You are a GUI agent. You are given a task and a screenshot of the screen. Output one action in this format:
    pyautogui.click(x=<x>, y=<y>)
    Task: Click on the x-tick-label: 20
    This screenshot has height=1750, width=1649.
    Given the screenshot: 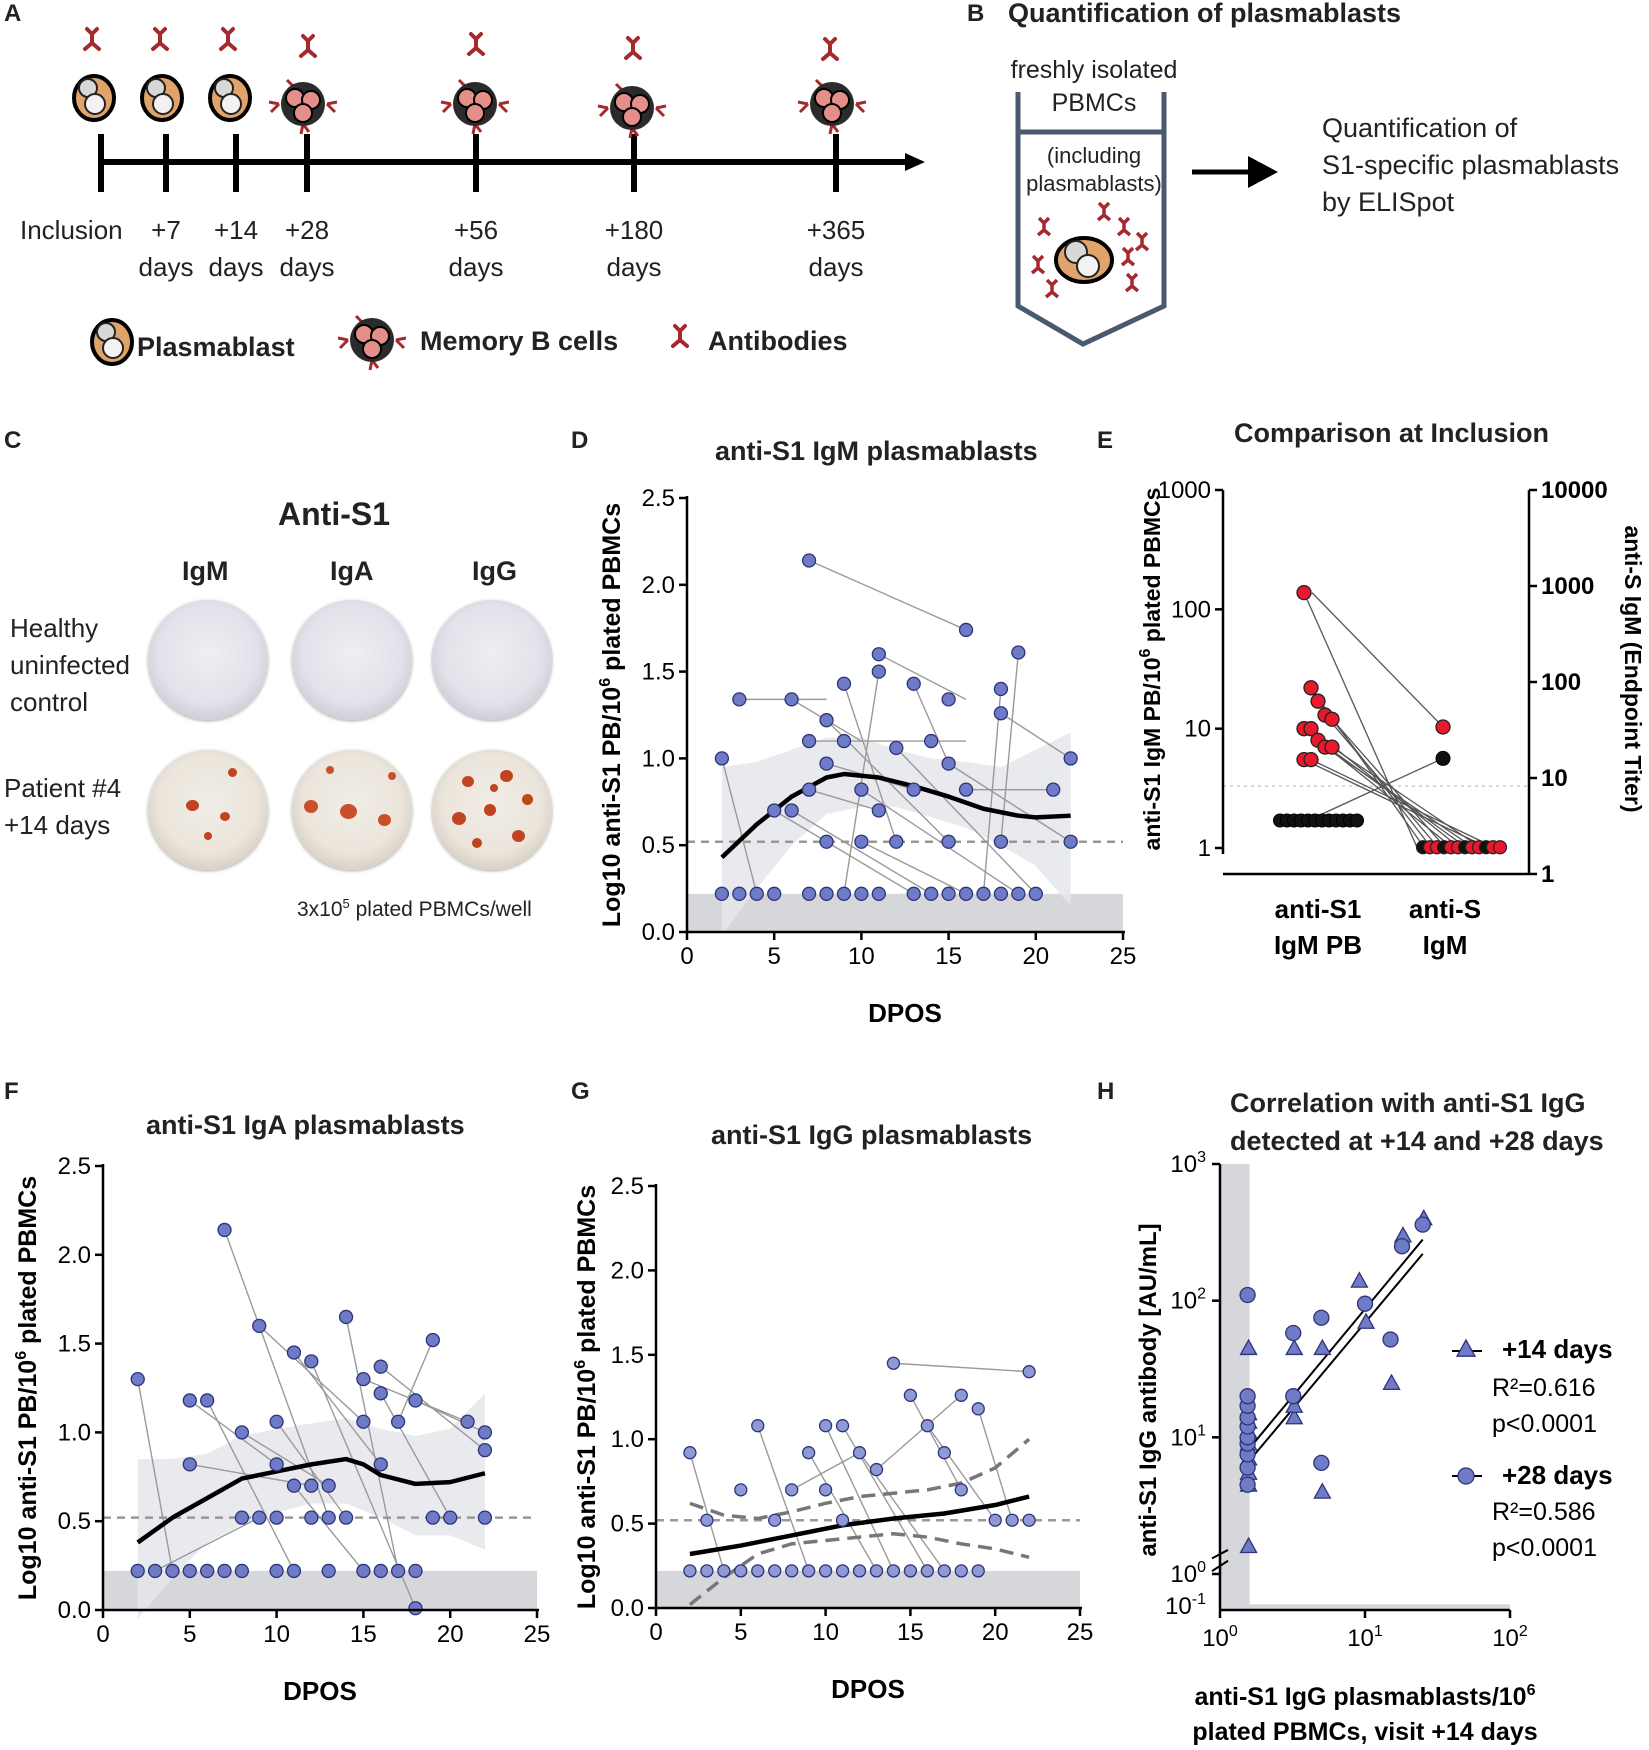 What is the action you would take?
    pyautogui.click(x=1035, y=956)
    